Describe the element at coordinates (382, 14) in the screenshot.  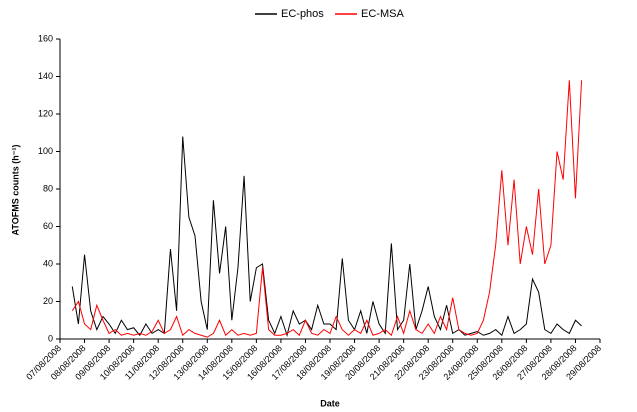
I see `legend-label: EC-MSA` at that location.